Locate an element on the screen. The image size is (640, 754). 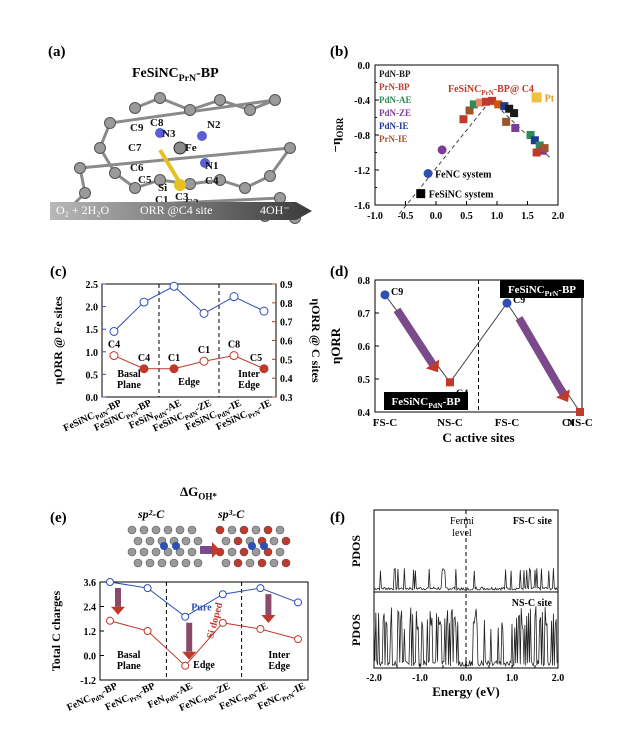
atom-label: N3 is located at coordinates (169, 134).